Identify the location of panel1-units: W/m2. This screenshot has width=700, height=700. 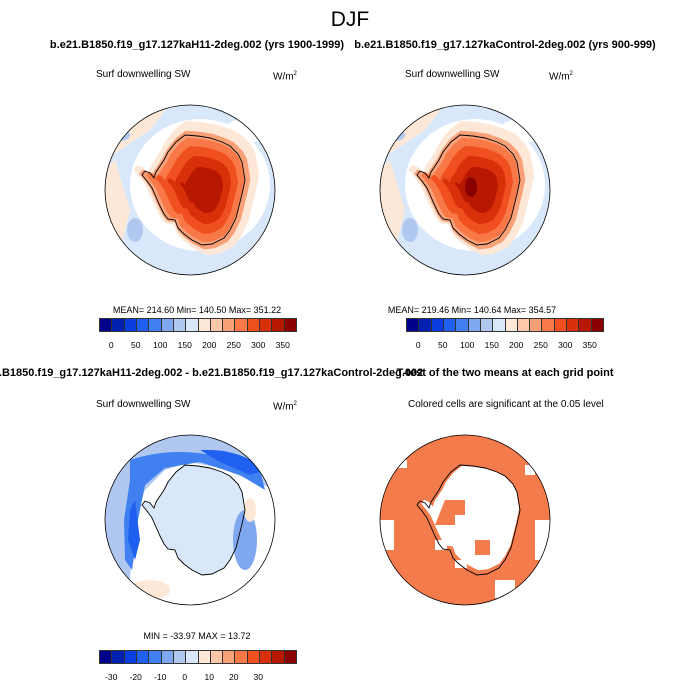
(285, 77).